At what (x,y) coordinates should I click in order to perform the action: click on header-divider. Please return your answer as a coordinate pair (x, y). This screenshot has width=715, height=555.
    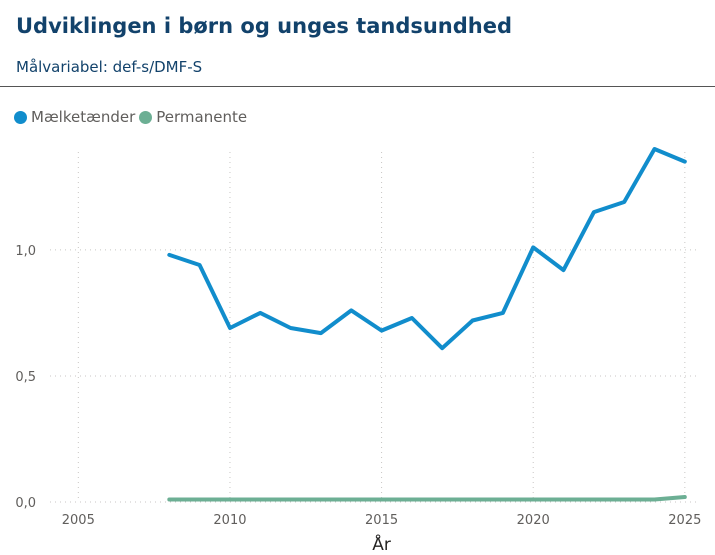
    Looking at the image, I should click on (357, 86).